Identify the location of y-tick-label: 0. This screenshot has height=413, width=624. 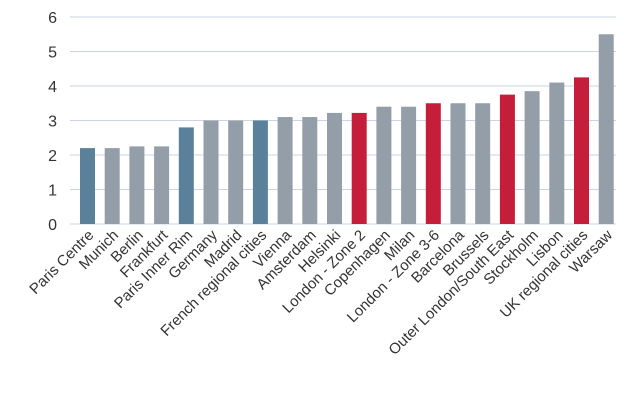
(52, 225).